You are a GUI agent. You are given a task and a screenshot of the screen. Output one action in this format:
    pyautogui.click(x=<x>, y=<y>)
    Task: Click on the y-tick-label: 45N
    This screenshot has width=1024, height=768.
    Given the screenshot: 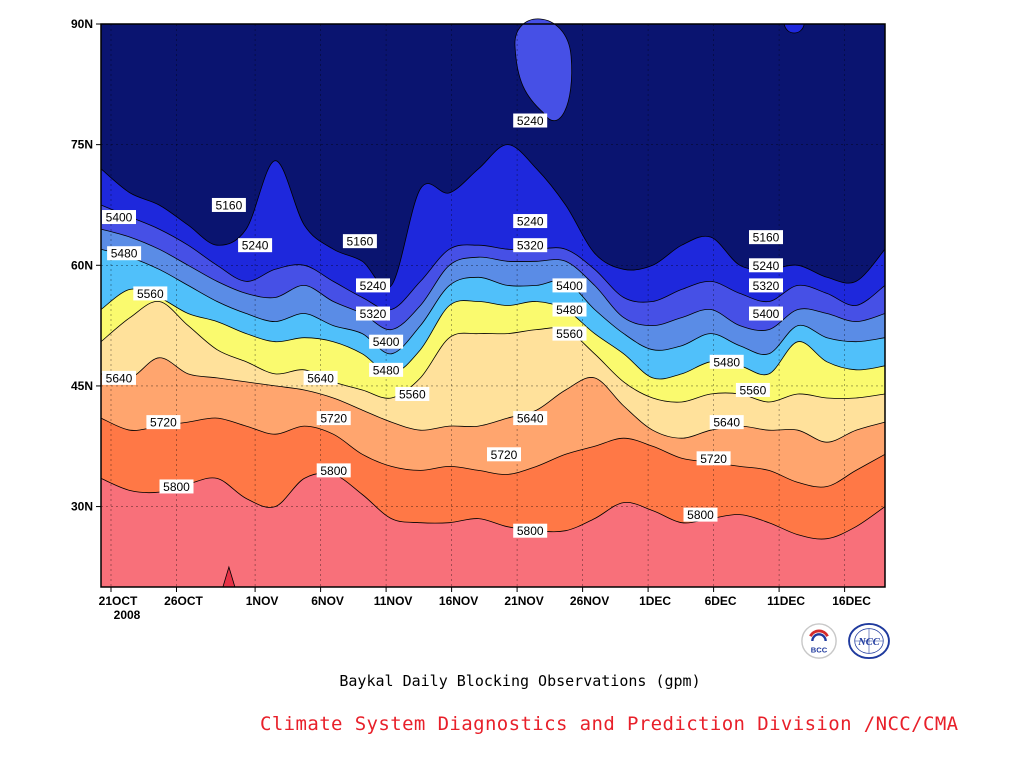 What is the action you would take?
    pyautogui.click(x=82, y=386)
    